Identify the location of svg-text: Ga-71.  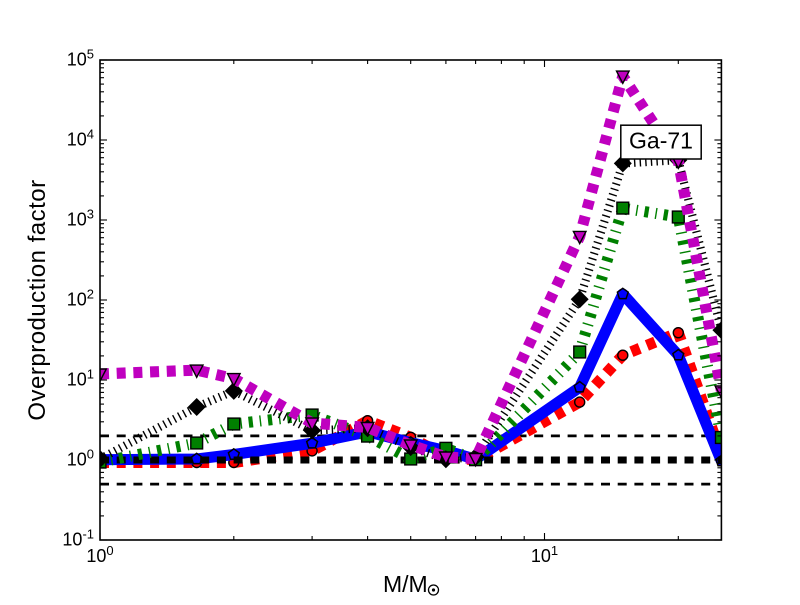
(661, 141).